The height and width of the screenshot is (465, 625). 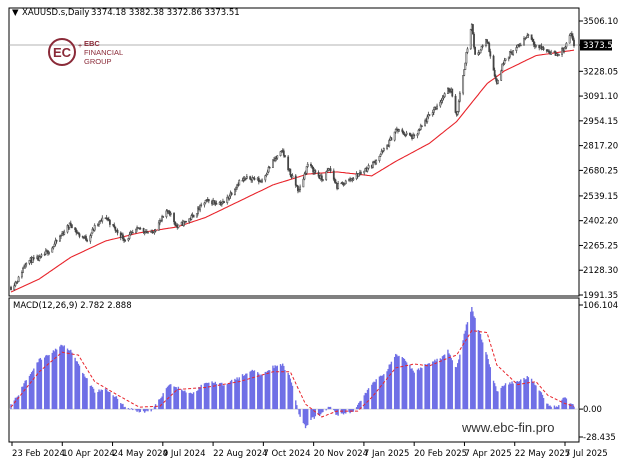 What do you see at coordinates (600, 222) in the screenshot?
I see `price-tick-label: 2402.20` at bounding box center [600, 222].